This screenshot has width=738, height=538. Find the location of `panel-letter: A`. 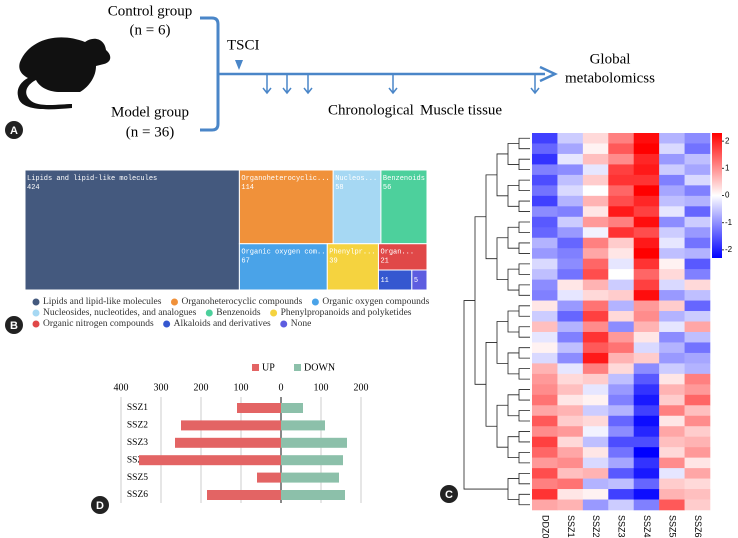

panel-letter: A is located at coordinates (14, 131).